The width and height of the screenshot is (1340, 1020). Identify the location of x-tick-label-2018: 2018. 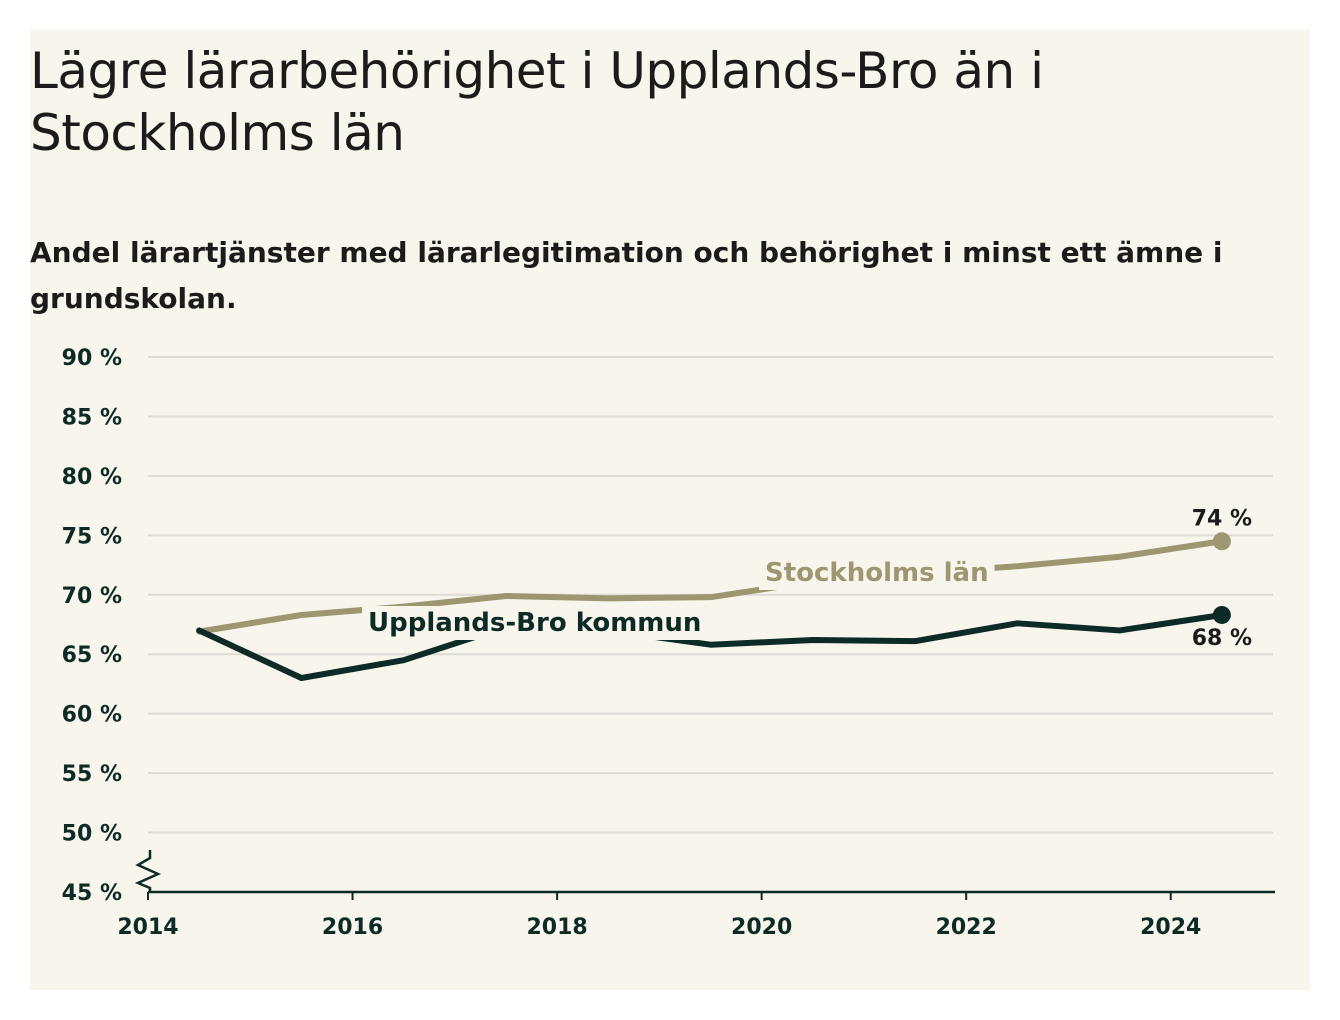
(556, 927).